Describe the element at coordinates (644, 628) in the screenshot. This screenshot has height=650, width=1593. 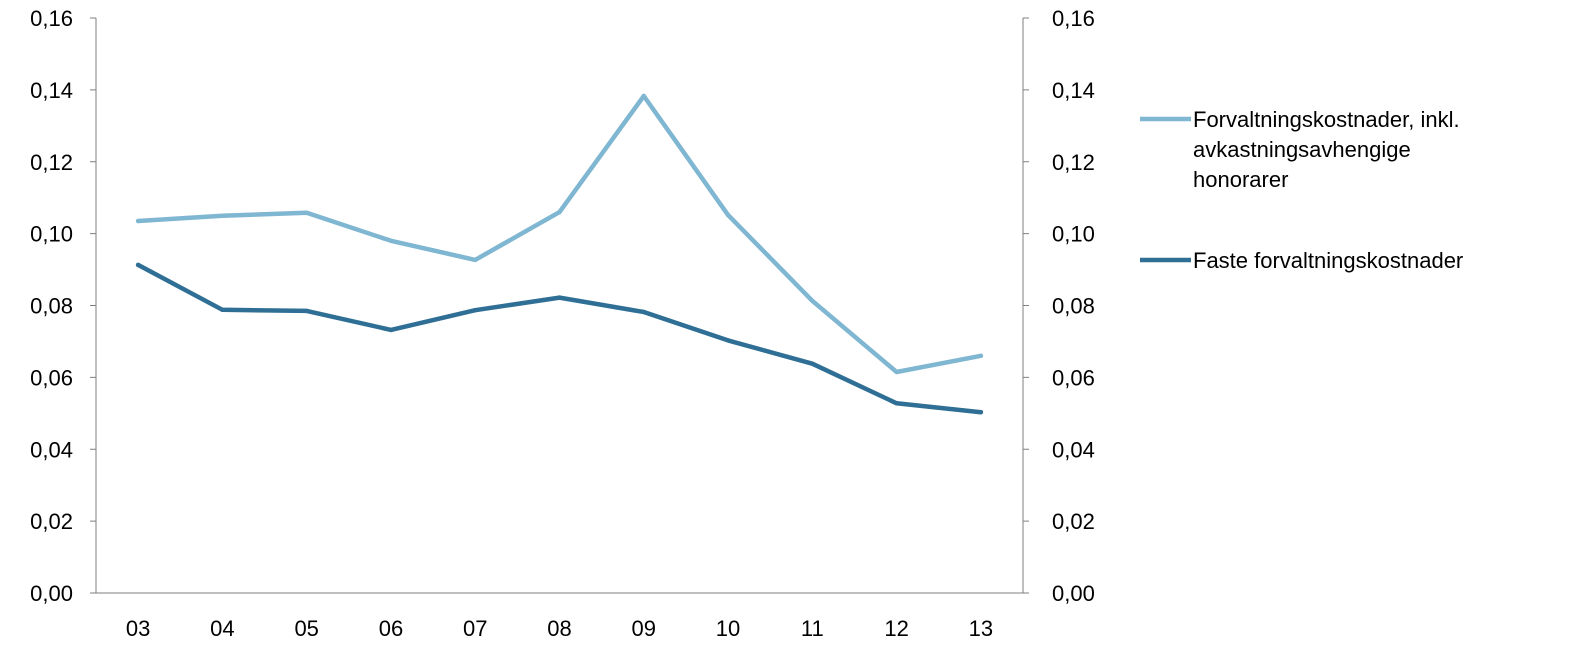
I see `x-tick-label: 09` at that location.